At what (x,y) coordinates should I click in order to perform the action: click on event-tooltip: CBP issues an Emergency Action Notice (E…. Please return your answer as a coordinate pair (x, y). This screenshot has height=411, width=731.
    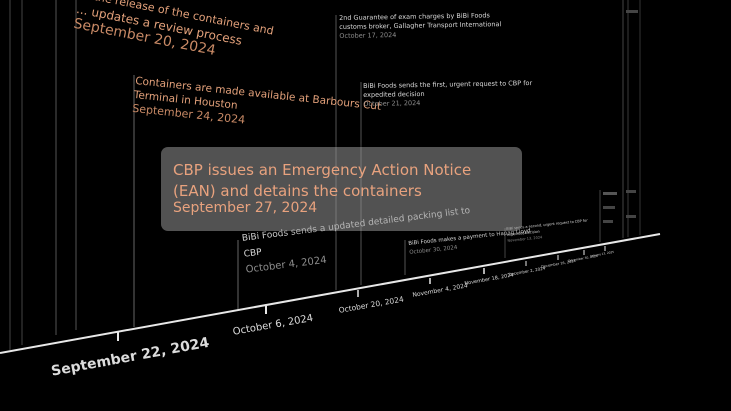
    Looking at the image, I should click on (341, 189).